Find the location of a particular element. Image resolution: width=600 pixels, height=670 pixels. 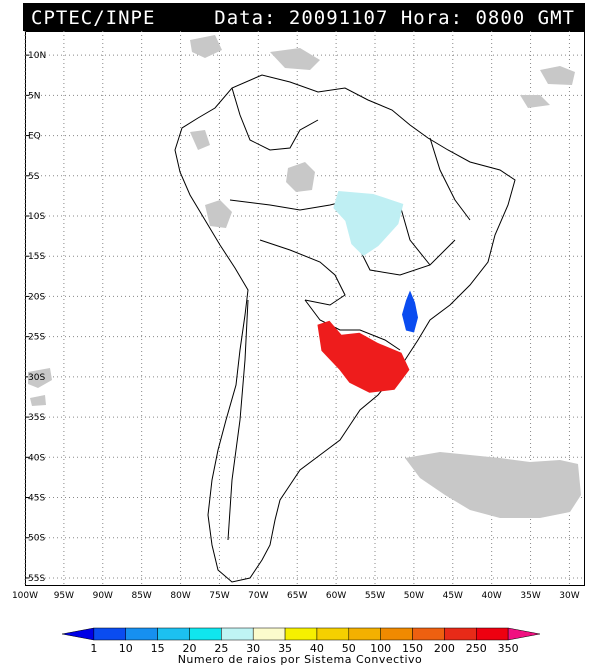

lon-label: 75W is located at coordinates (219, 596).